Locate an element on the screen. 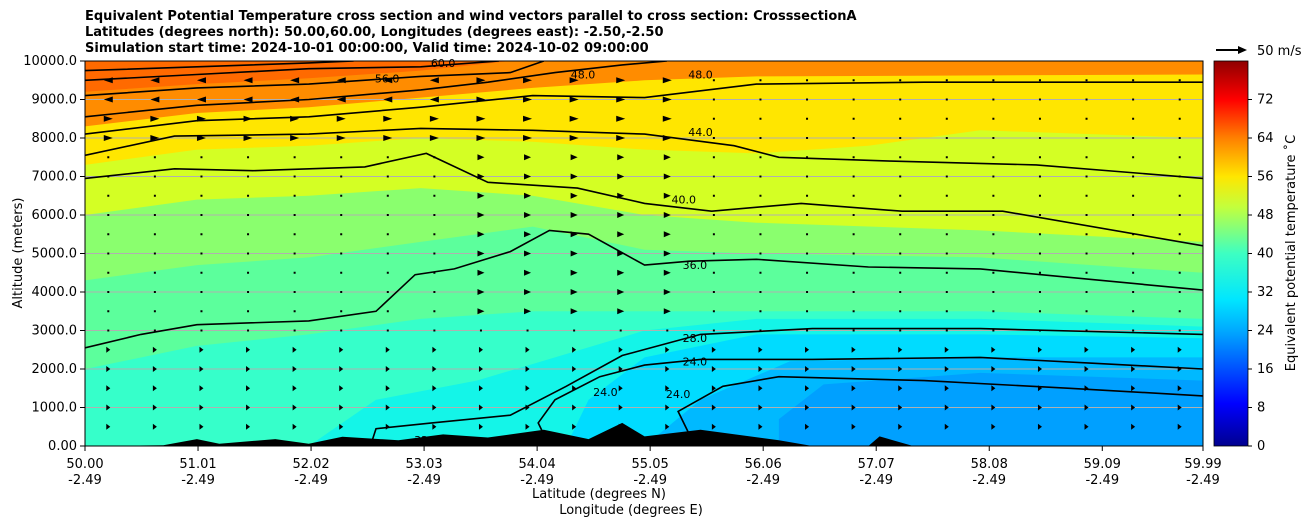  quiver-key-arrowhead is located at coordinates (1242, 50).